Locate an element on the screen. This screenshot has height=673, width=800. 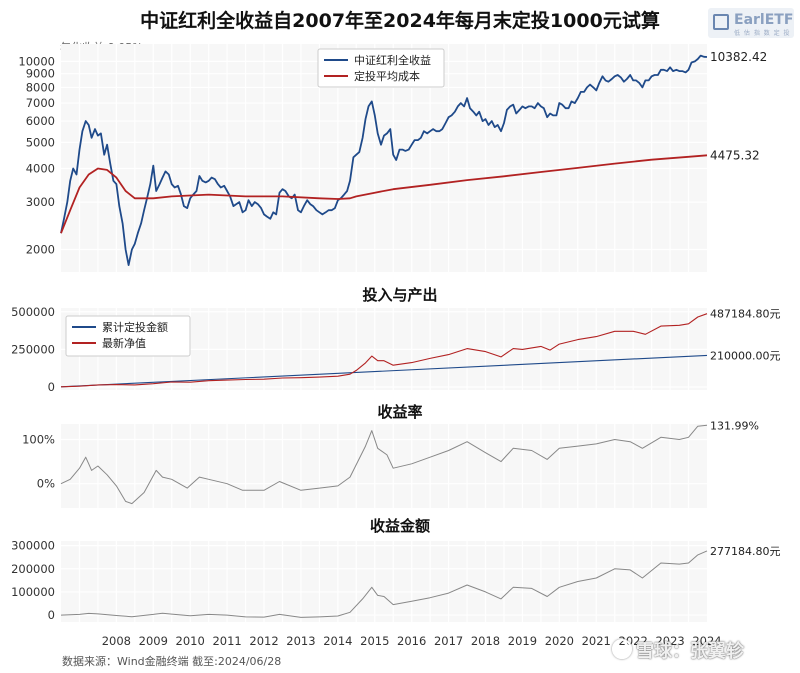
panel-title-return-rate: 收益率 is located at coordinates (400, 412).